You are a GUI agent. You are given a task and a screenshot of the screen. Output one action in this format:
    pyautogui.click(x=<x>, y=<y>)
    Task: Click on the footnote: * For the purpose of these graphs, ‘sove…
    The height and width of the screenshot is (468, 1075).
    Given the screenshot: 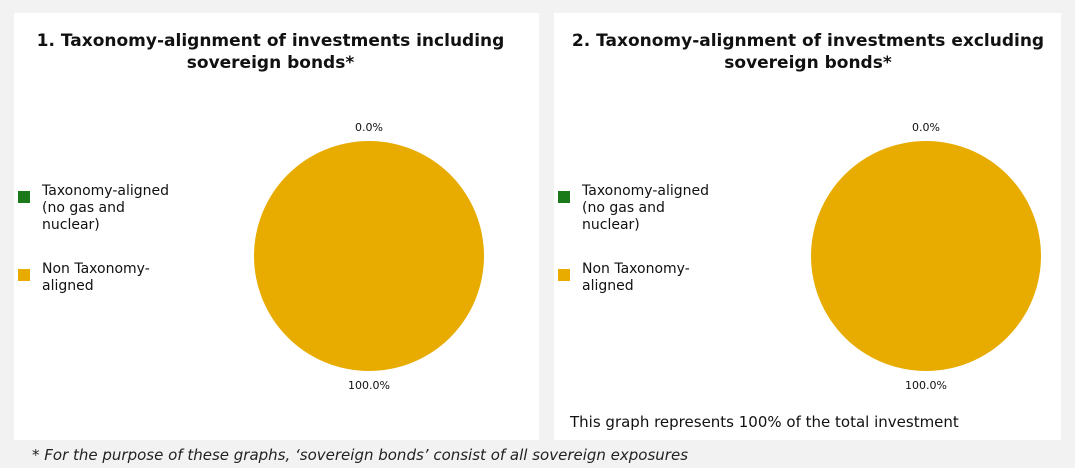 What is the action you would take?
    pyautogui.click(x=360, y=455)
    